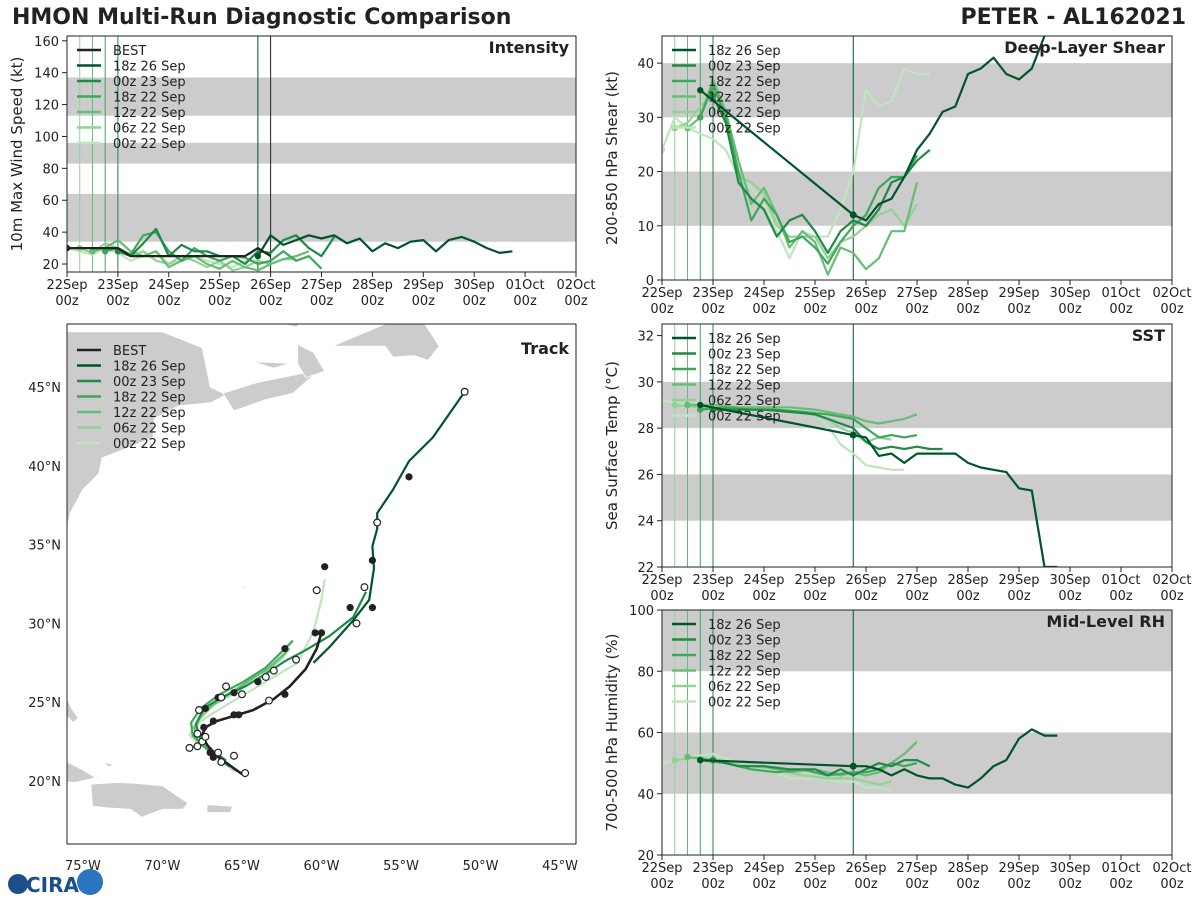  What do you see at coordinates (545, 348) in the screenshot?
I see `panel-title: Track` at bounding box center [545, 348].